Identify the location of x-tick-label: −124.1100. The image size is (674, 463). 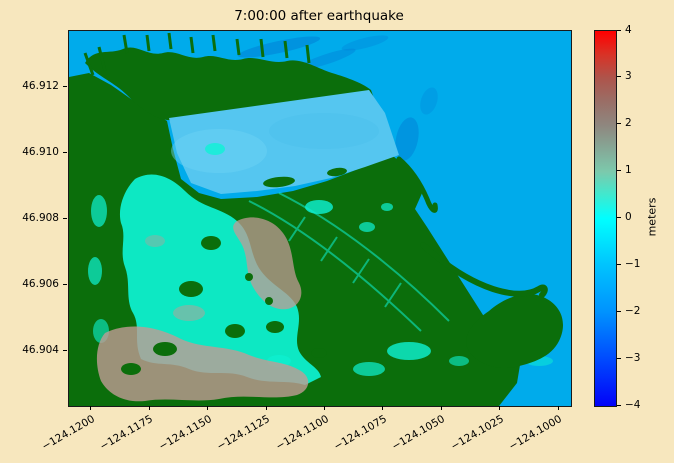
(302, 433).